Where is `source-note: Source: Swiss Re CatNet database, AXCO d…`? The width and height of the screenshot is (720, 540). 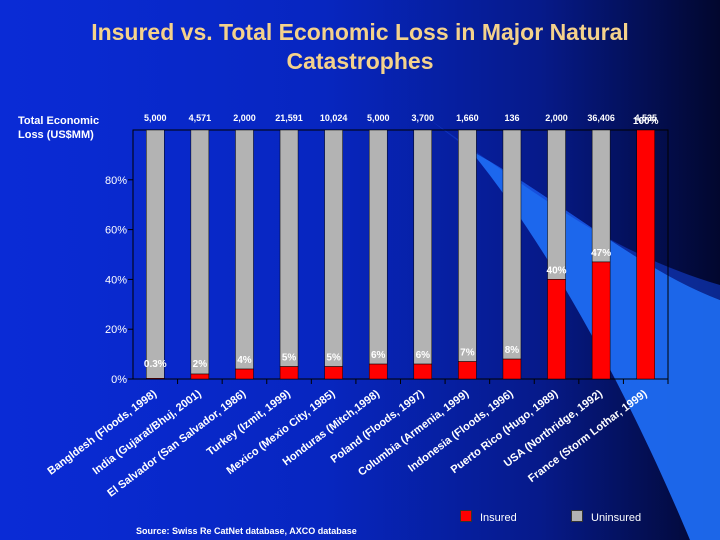 source-note: Source: Swiss Re CatNet database, AXCO d… is located at coordinates (246, 531).